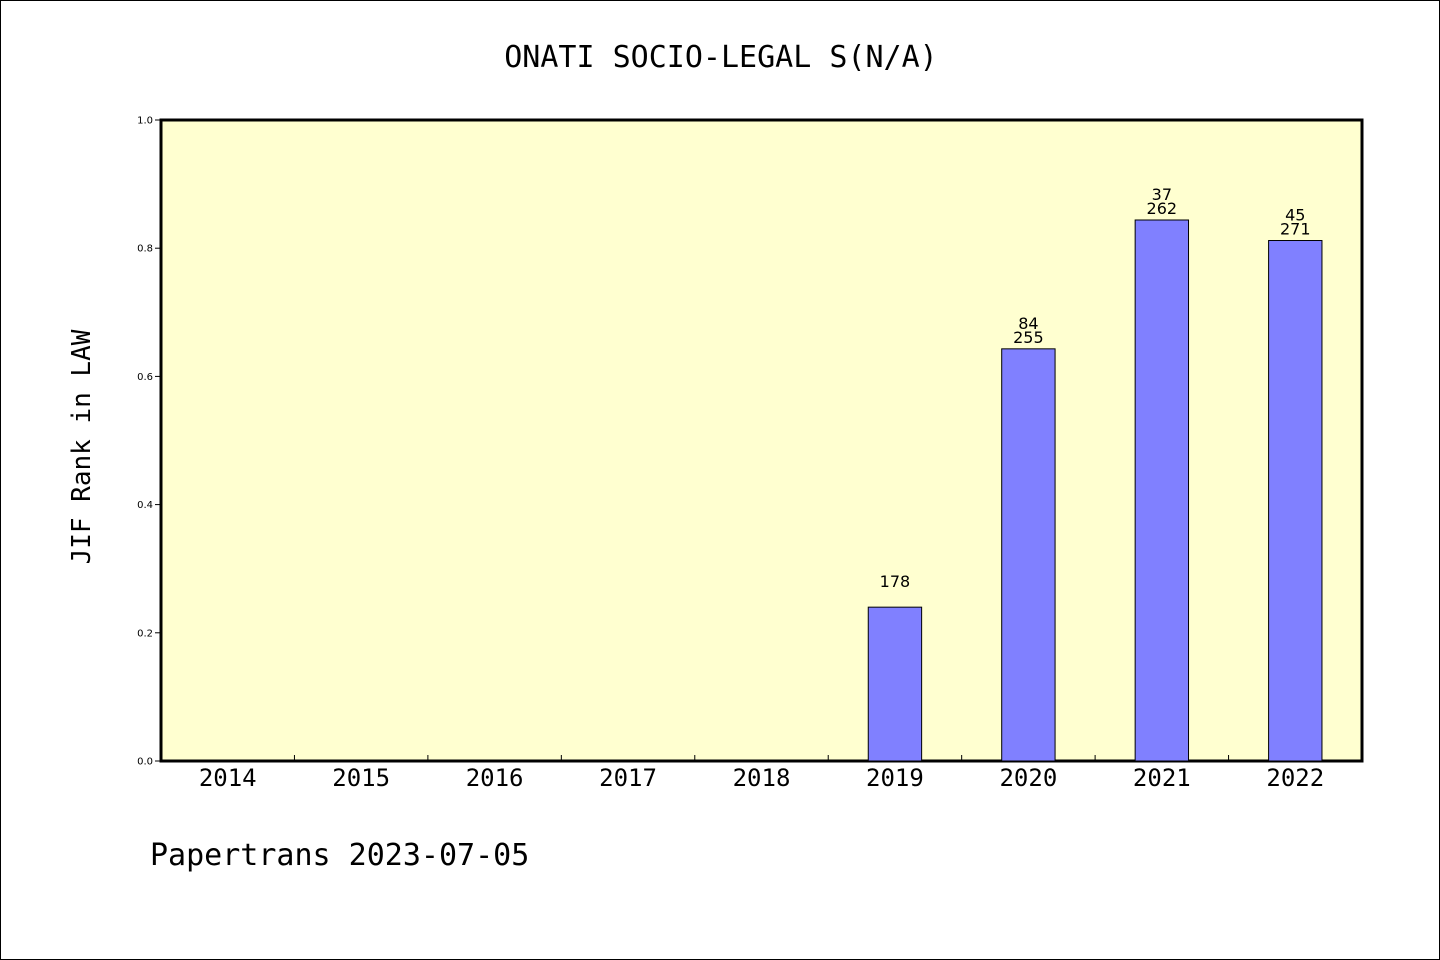  I want to click on y-axis-ticks: 0.0 0.2 0.4 0.6 0.8 1.0, so click(149, 442).